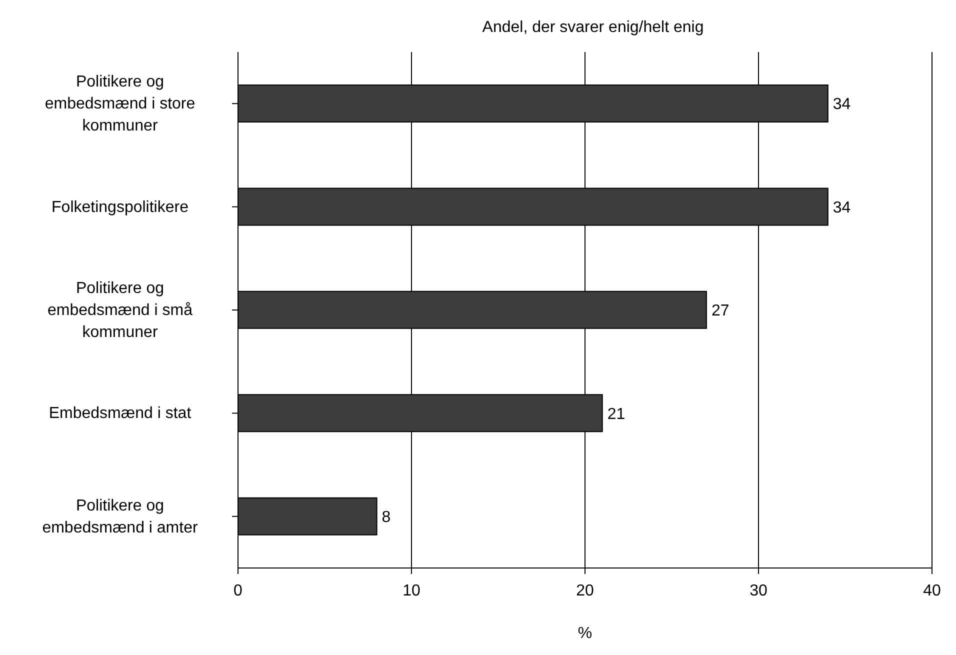  Describe the element at coordinates (593, 28) in the screenshot. I see `chart-title: Andel, der svarer enig/helt enig` at that location.